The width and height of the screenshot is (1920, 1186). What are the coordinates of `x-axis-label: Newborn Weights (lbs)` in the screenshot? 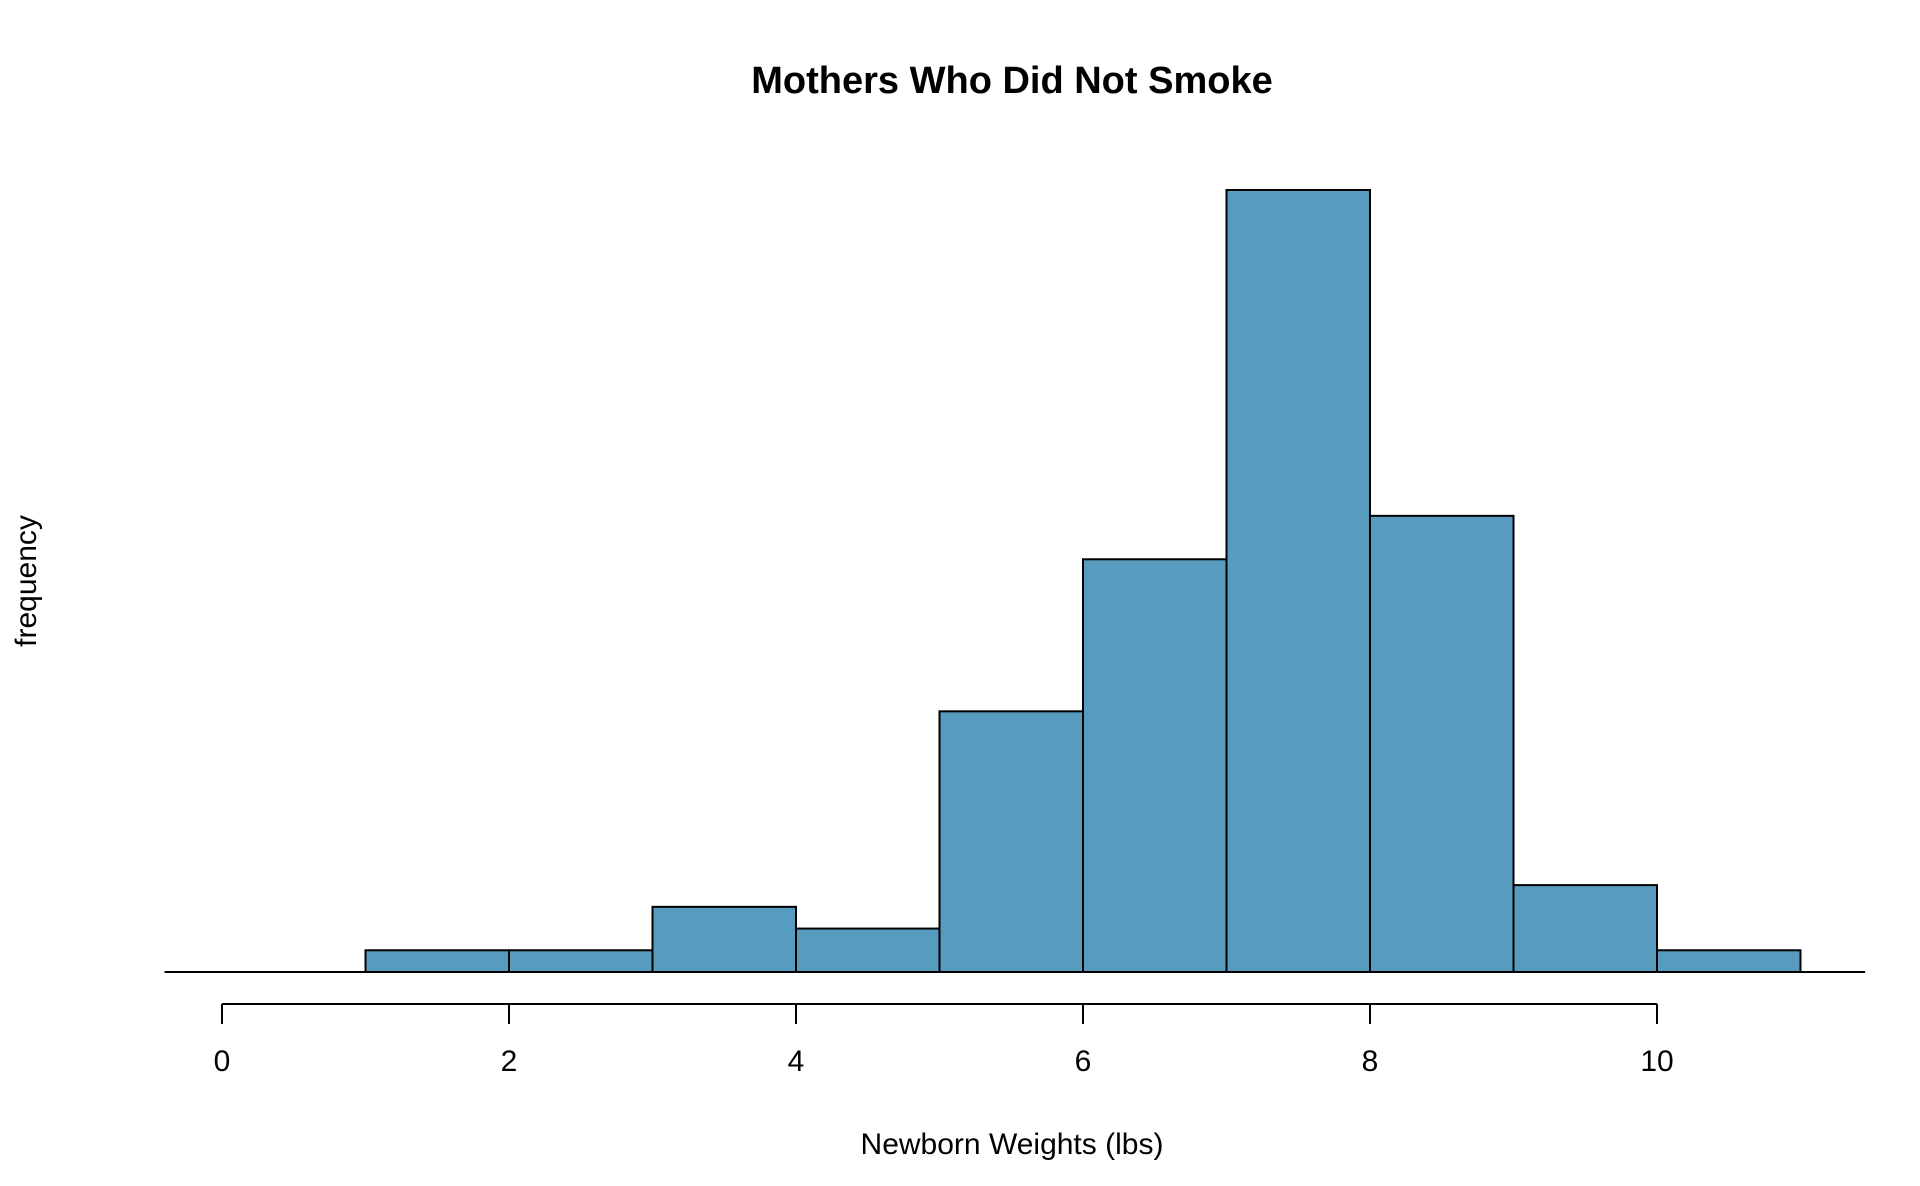 It's located at (1012, 1144).